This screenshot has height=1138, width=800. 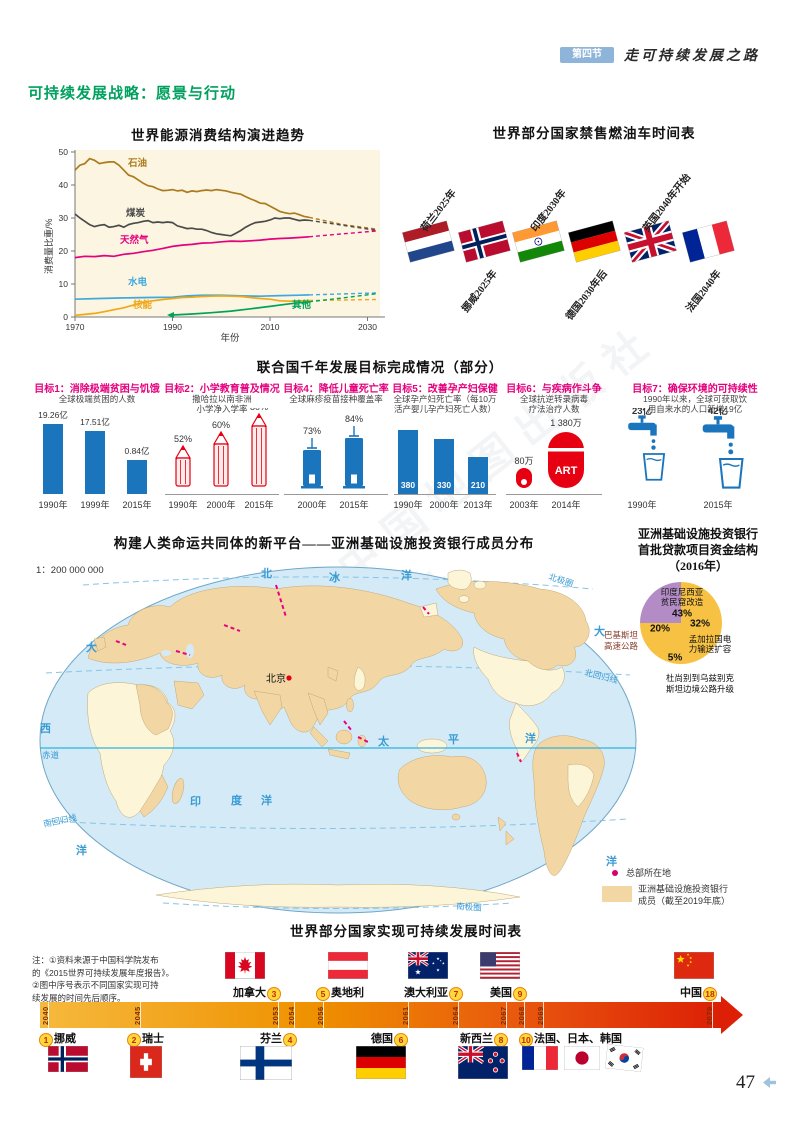 What do you see at coordinates (64, 185) in the screenshot?
I see `svg-text: 40` at bounding box center [64, 185].